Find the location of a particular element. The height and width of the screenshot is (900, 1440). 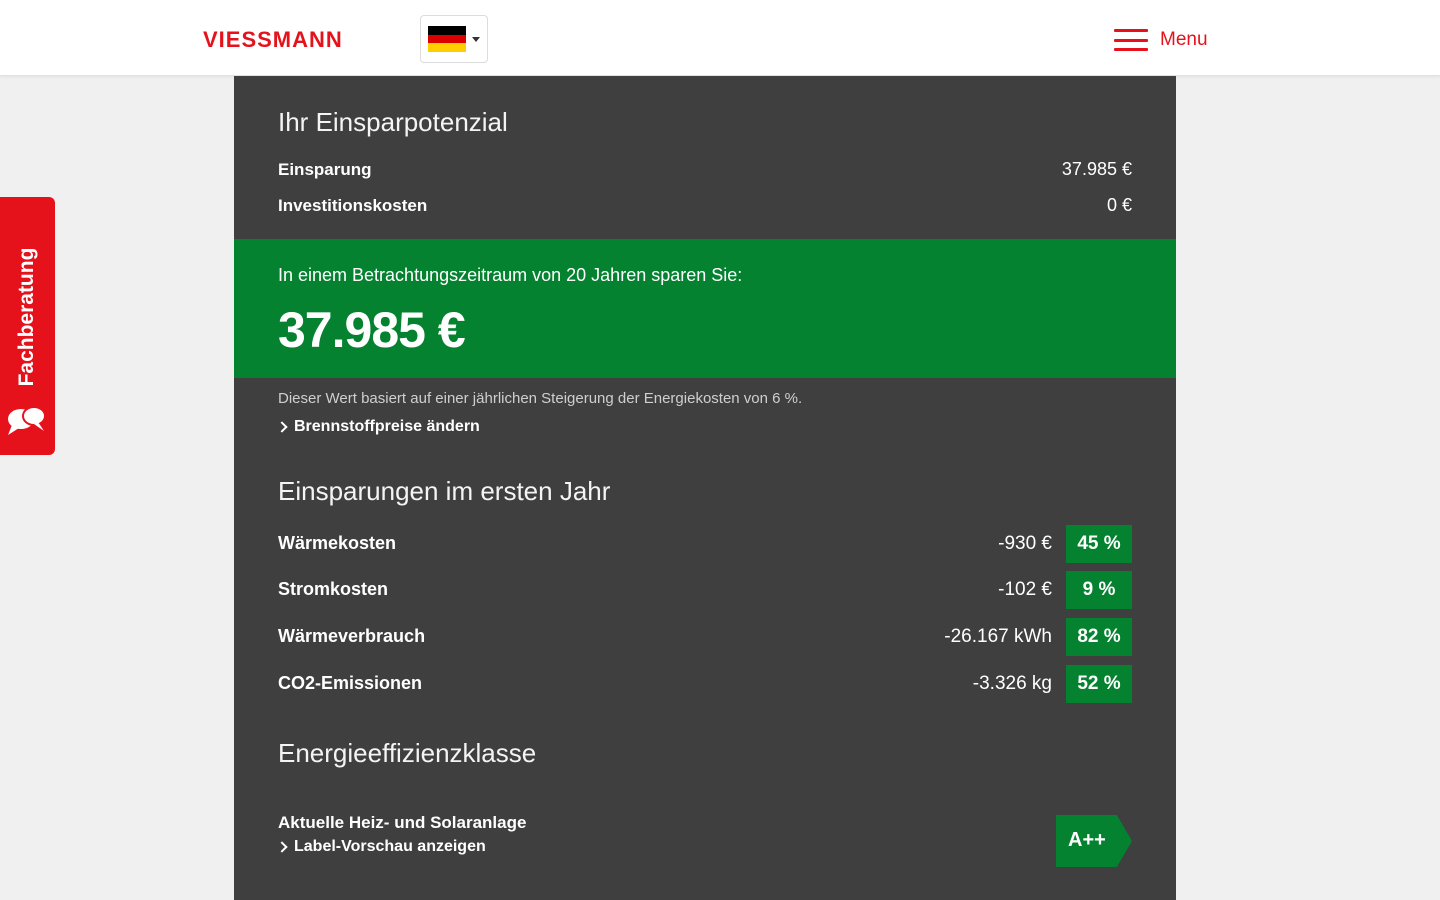

viessmann-logo: VIESSMANN is located at coordinates (273, 40).